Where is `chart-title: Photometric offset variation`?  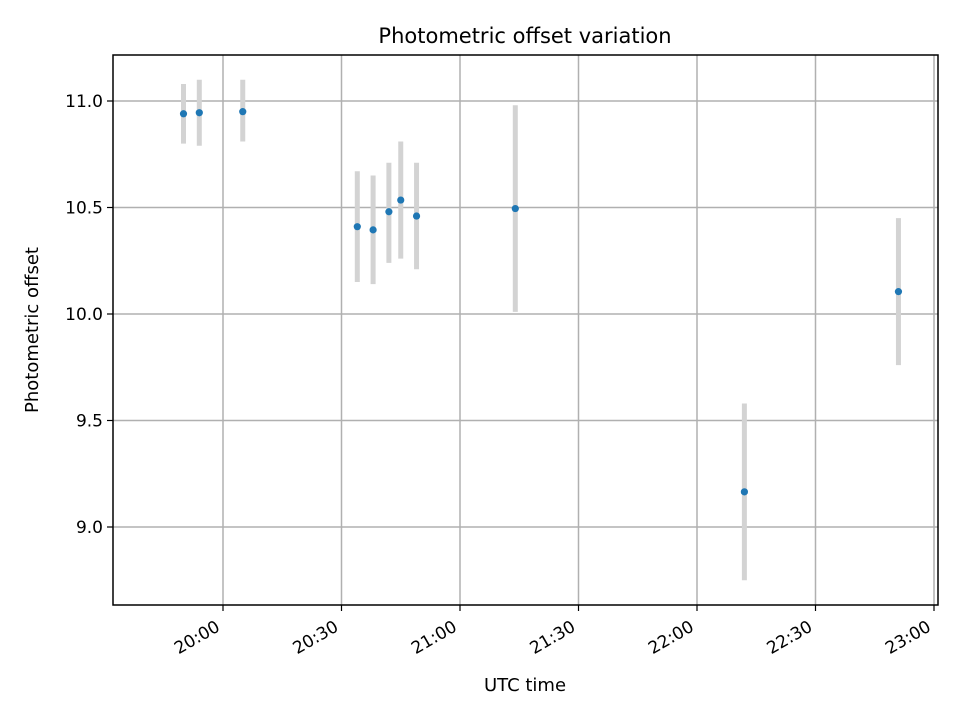
chart-title: Photometric offset variation is located at coordinates (524, 36).